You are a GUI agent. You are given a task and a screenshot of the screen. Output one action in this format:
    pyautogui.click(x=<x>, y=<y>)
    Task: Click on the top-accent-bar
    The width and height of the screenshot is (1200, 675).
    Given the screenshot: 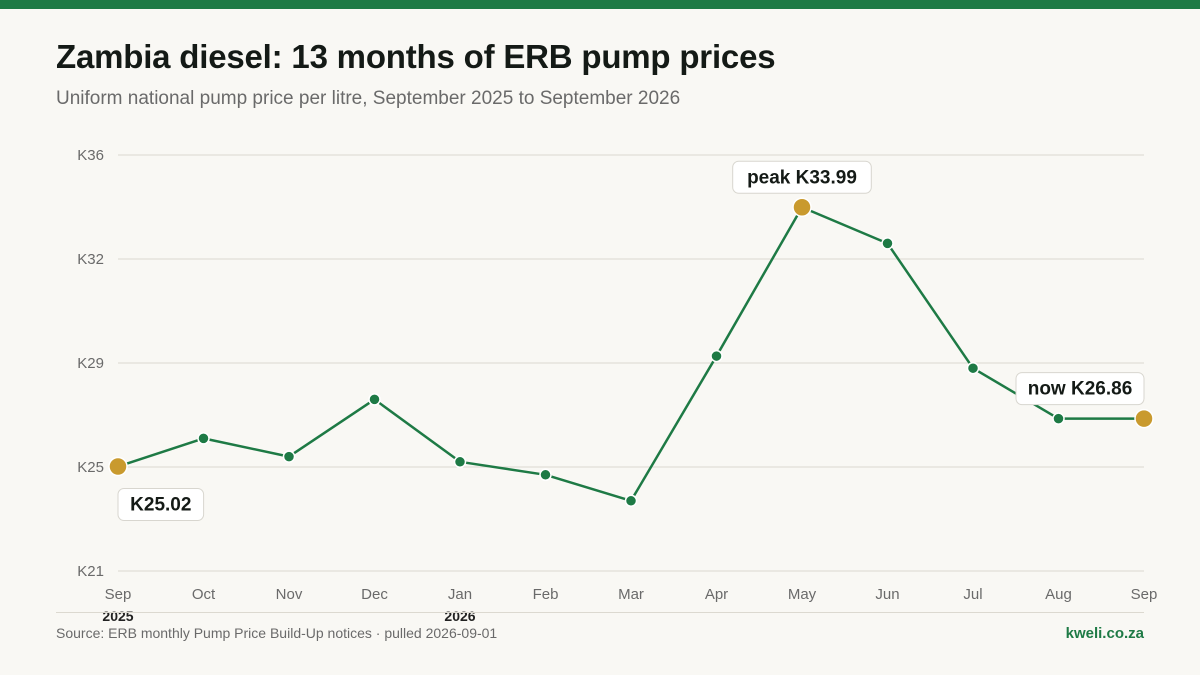 What is the action you would take?
    pyautogui.click(x=600, y=4)
    